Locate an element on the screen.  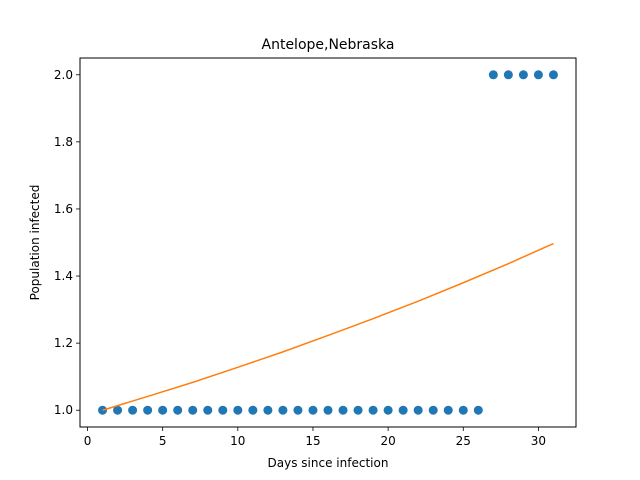
y-tick-label: 1.2 is located at coordinates (63, 343).